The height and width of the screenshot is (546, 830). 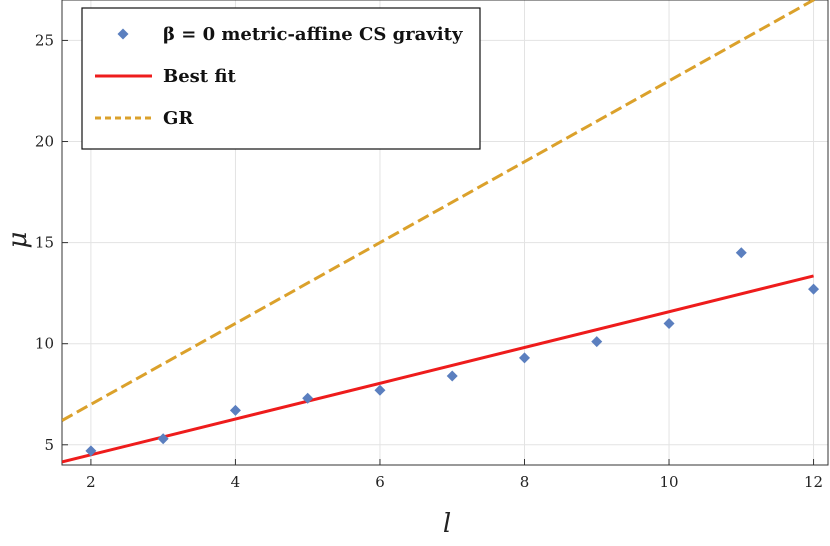 I want to click on y-tick-label-1: 10, so click(x=44, y=344).